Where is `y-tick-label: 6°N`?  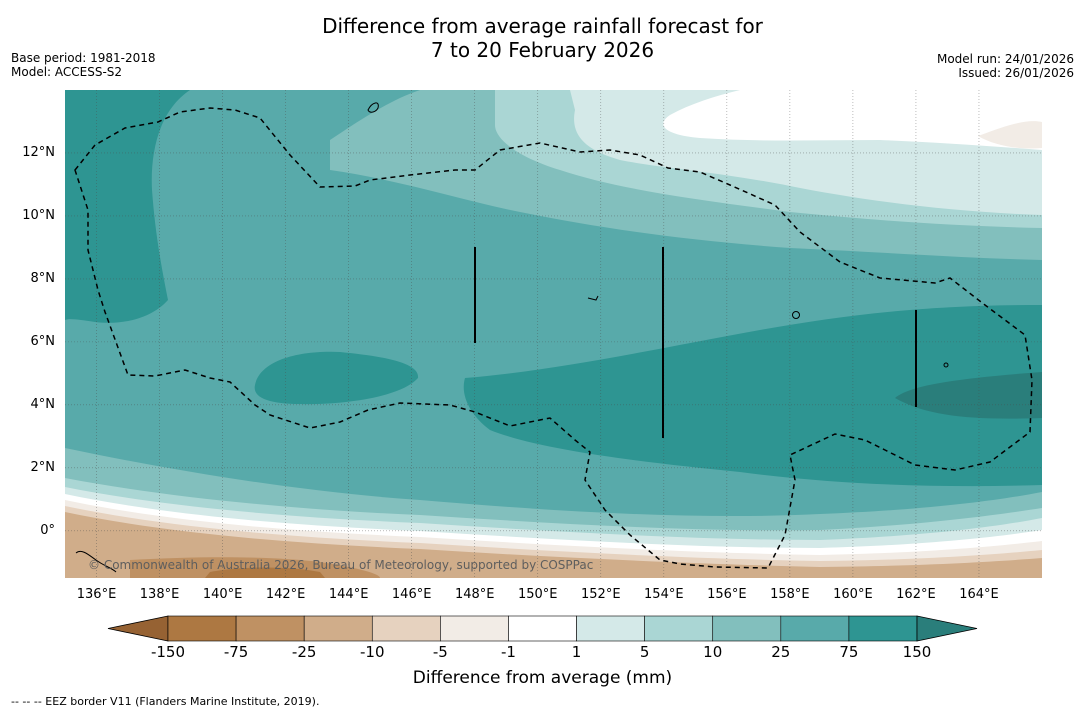 y-tick-label: 6°N is located at coordinates (43, 341).